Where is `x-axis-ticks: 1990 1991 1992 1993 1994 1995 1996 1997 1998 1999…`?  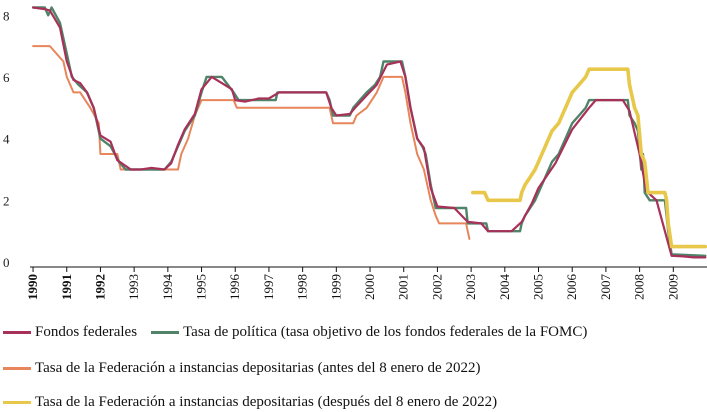
x-axis-ticks: 1990 1991 1992 1993 1994 1995 1996 1997 1998 1999… is located at coordinates (352, 283).